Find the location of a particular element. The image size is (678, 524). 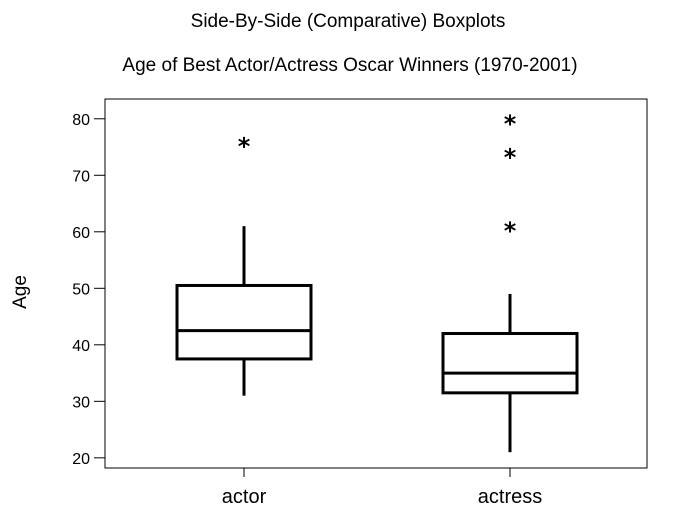

box-actor: * is located at coordinates (244, 264).